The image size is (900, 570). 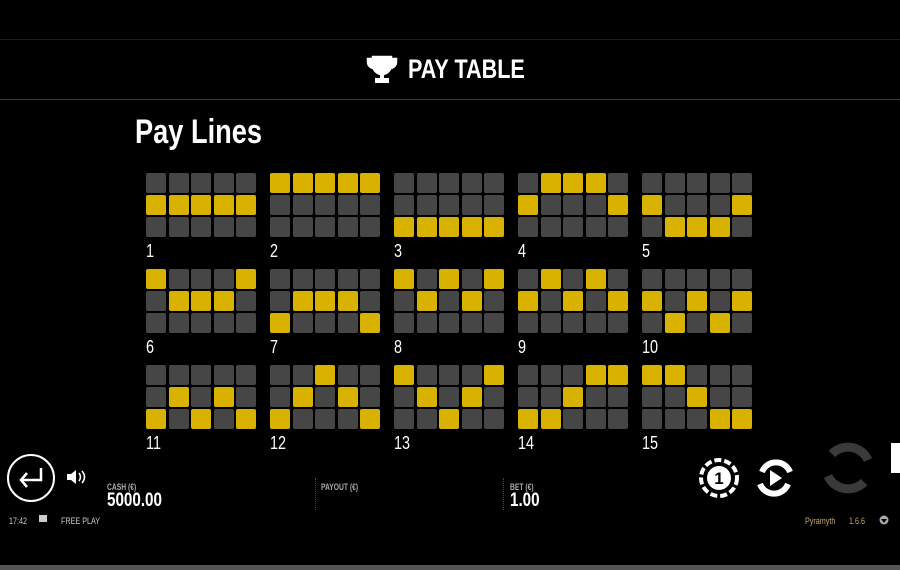 I want to click on payline-8: 8, so click(x=449, y=313).